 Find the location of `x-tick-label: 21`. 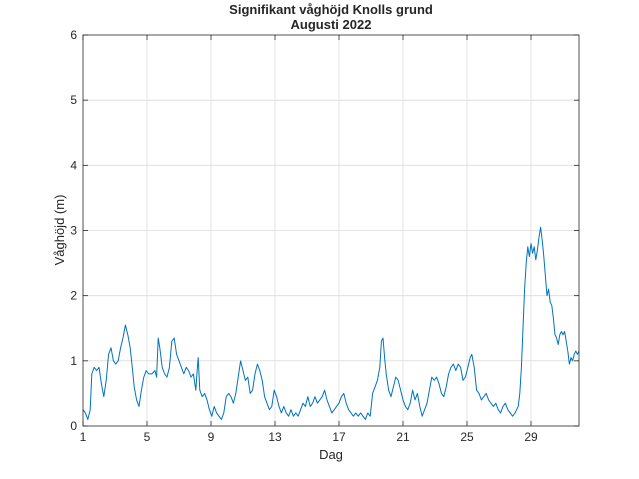

x-tick-label: 21 is located at coordinates (403, 437).